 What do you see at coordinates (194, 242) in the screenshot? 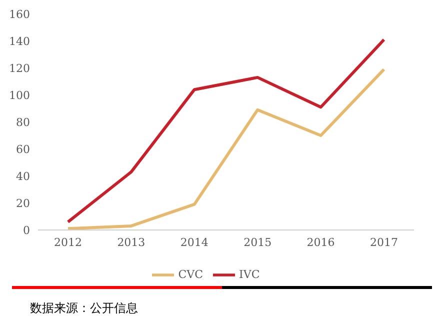
I see `x-tick-label: 2014` at bounding box center [194, 242].